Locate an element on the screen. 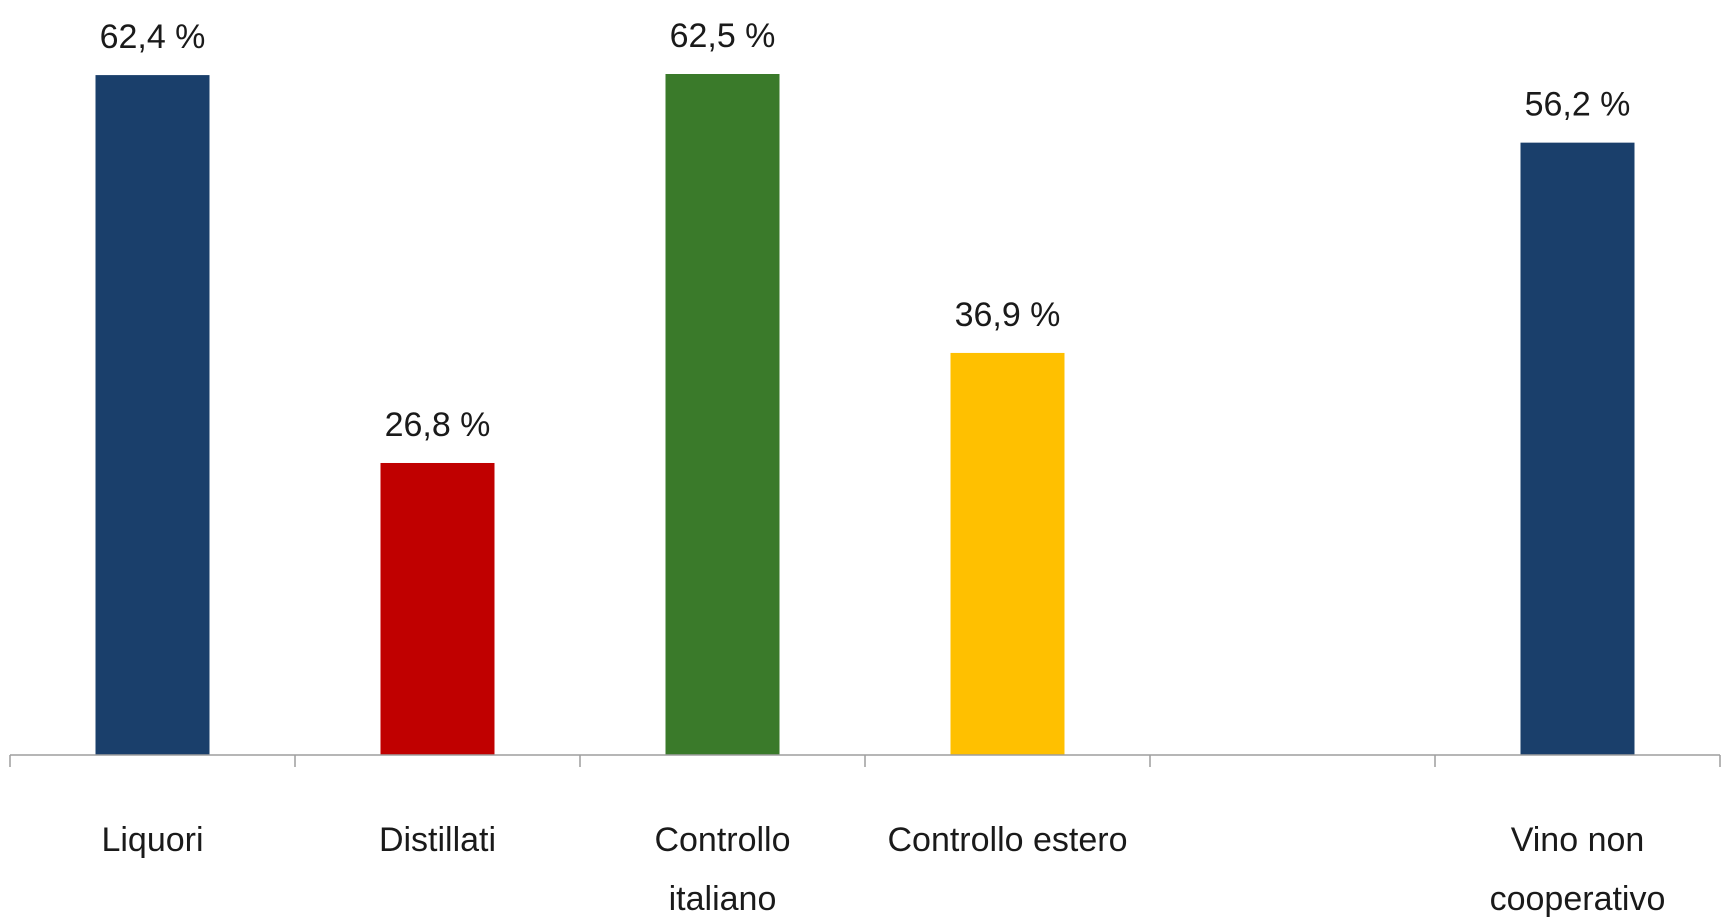 The width and height of the screenshot is (1729, 923). category-label-line: cooperativo is located at coordinates (1578, 899).